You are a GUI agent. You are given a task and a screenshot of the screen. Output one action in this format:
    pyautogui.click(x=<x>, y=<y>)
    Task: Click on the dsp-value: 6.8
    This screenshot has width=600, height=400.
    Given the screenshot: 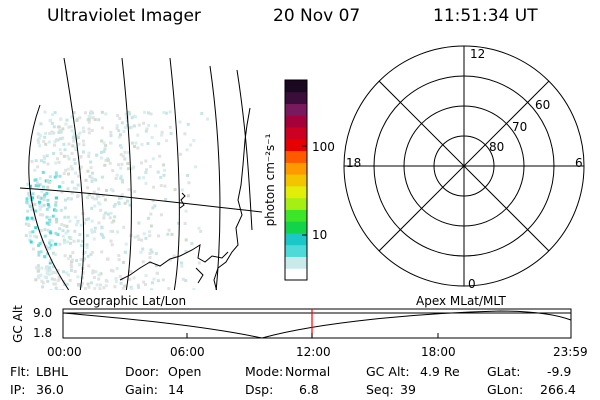 What is the action you would take?
    pyautogui.click(x=309, y=389)
    